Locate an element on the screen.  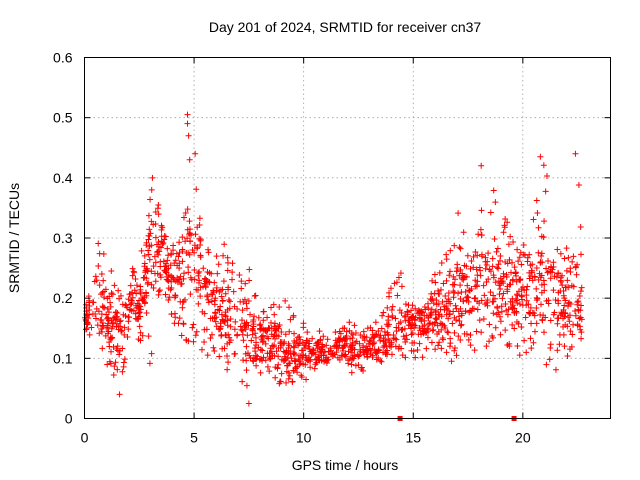
y-tick-label: 0.2 is located at coordinates (63, 298).